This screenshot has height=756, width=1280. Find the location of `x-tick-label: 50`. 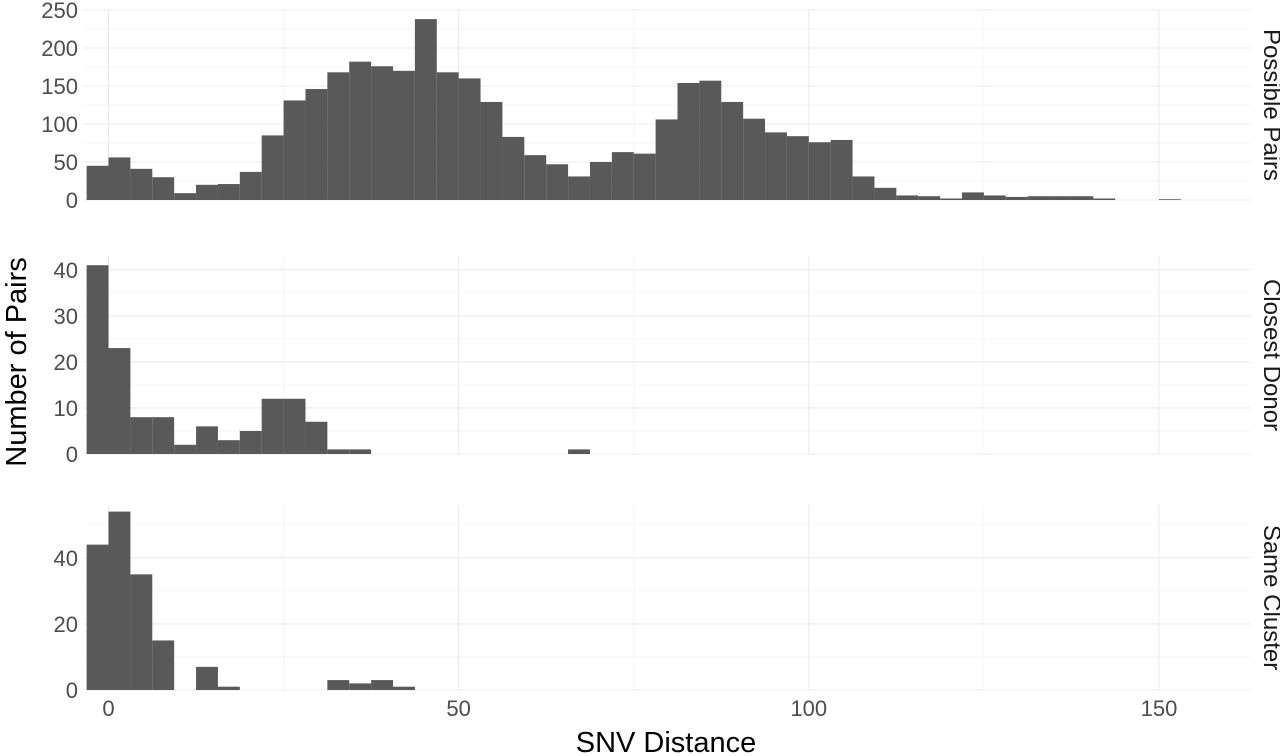

x-tick-label: 50 is located at coordinates (458, 708).